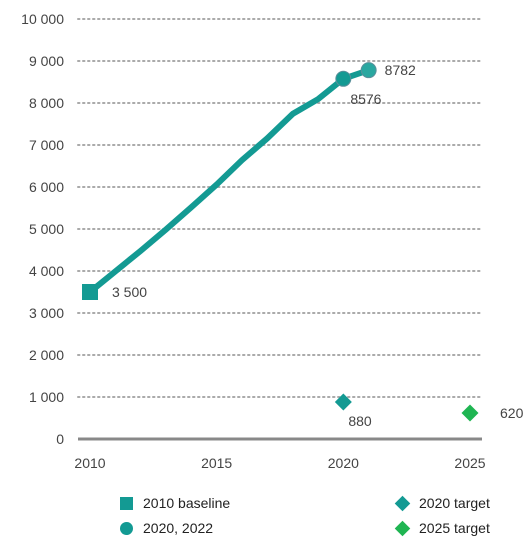  What do you see at coordinates (46, 61) in the screenshot?
I see `y-tick-label: 9 000` at bounding box center [46, 61].